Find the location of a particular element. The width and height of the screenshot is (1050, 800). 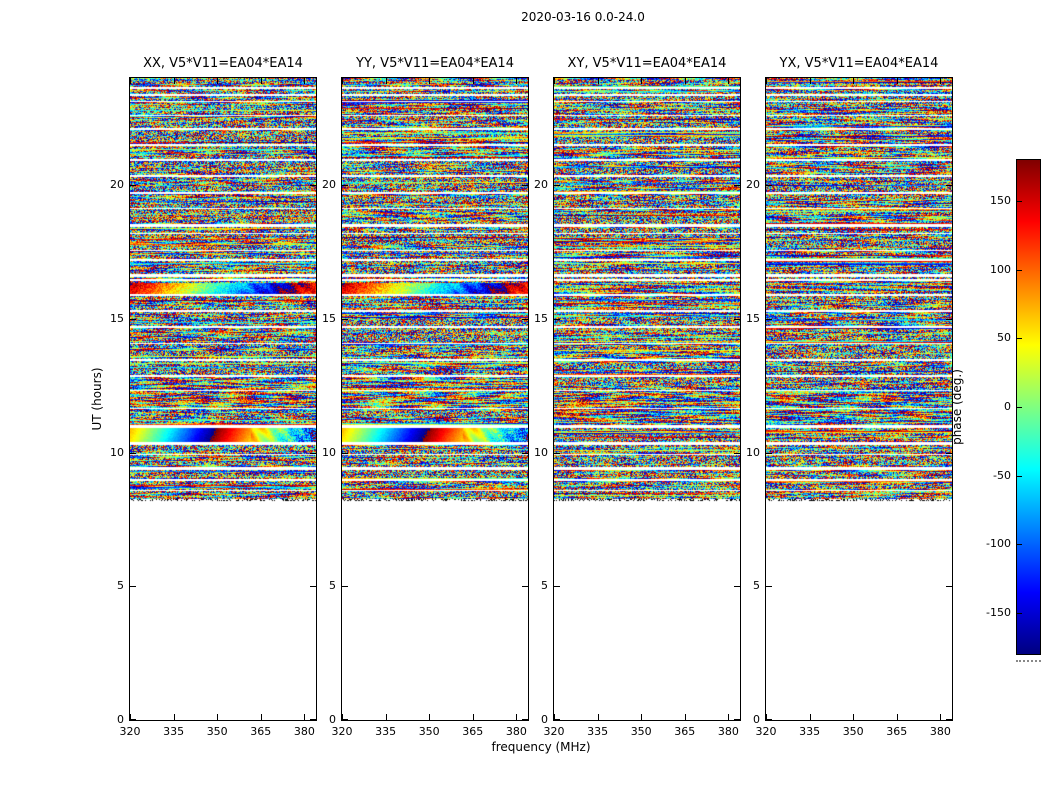

colorbar-tick-label: -50 is located at coordinates (1002, 475).